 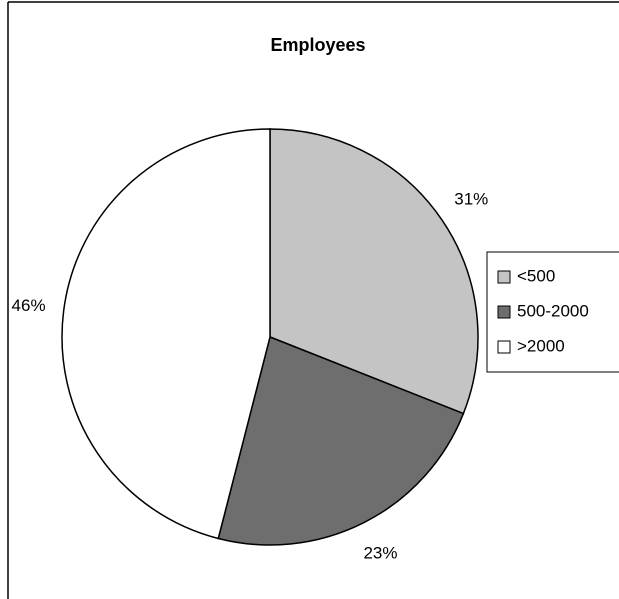 What do you see at coordinates (541, 345) in the screenshot?
I see `legend-label: >2000` at bounding box center [541, 345].